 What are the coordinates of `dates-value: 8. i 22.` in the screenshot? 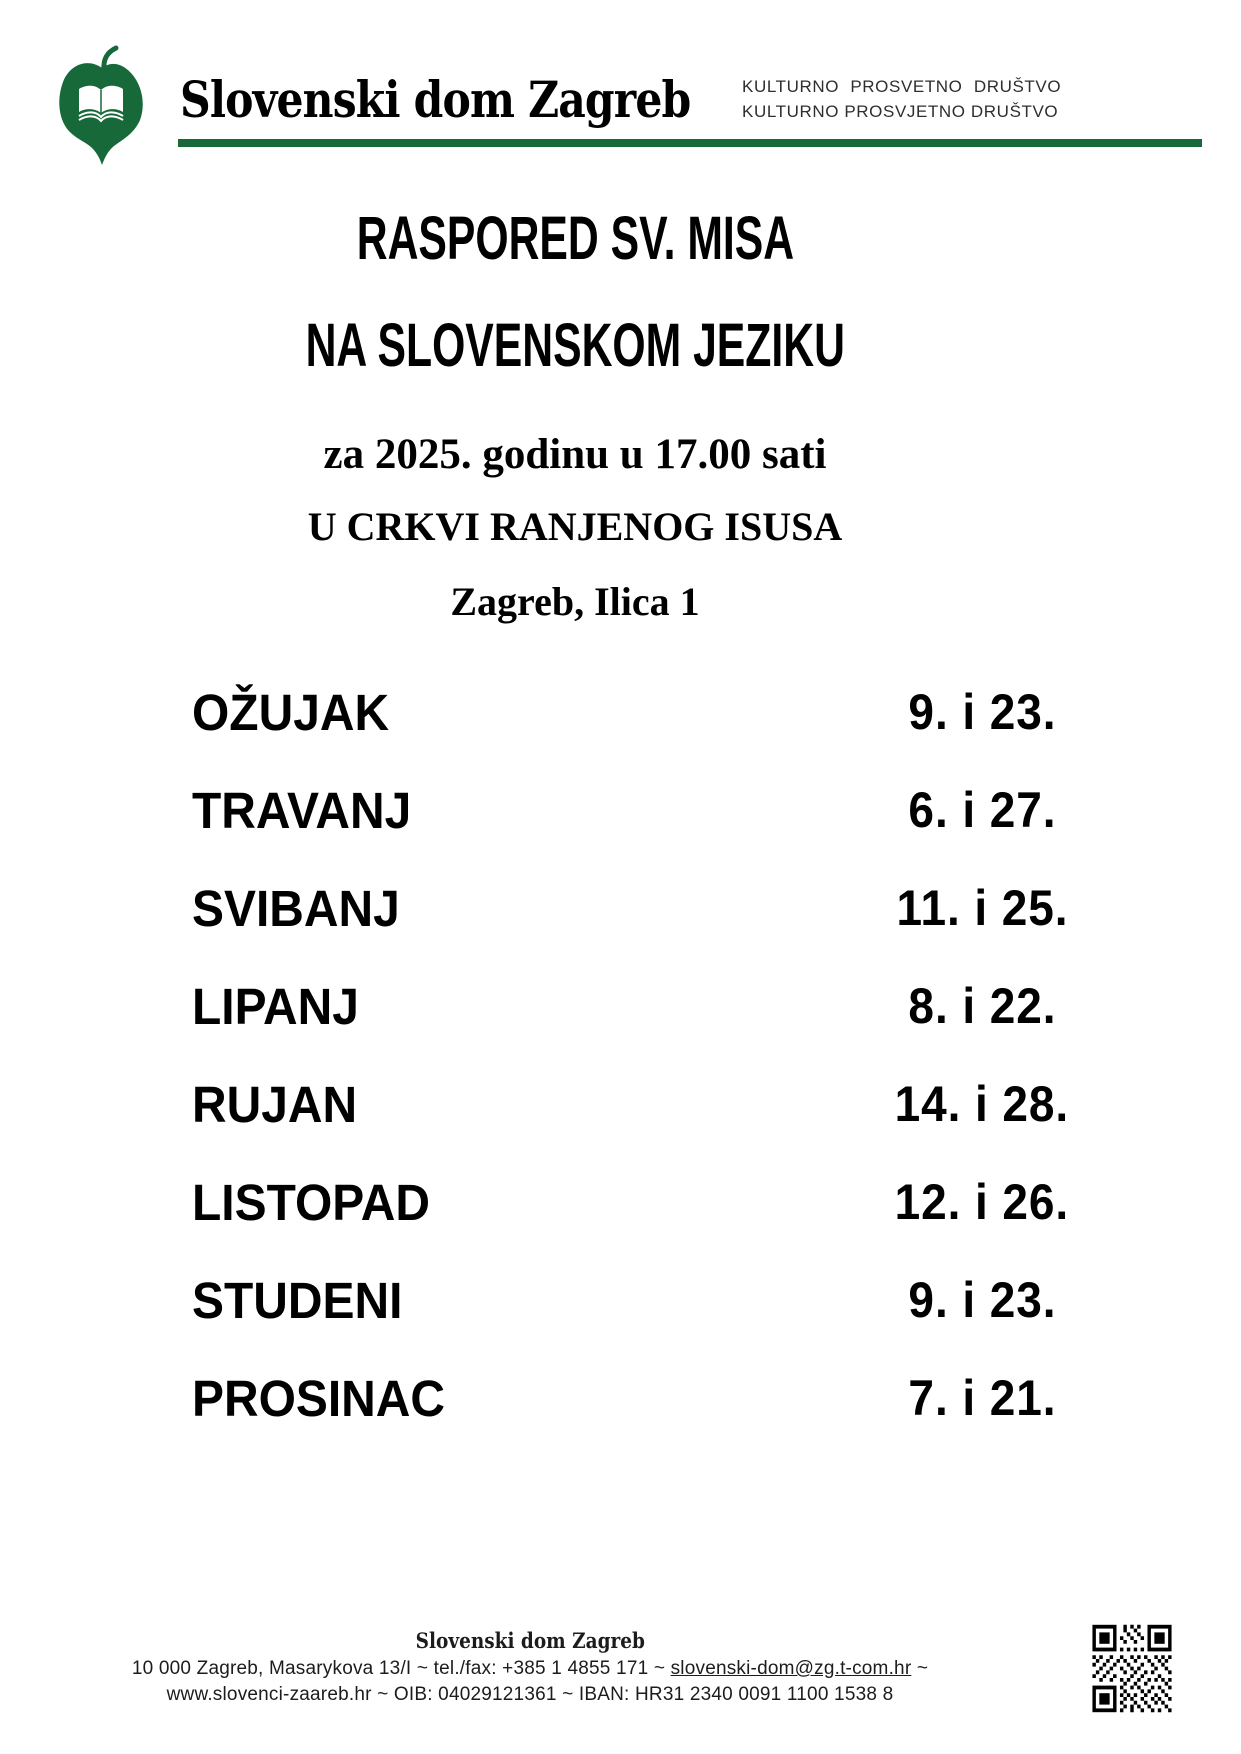 It's located at (982, 1006).